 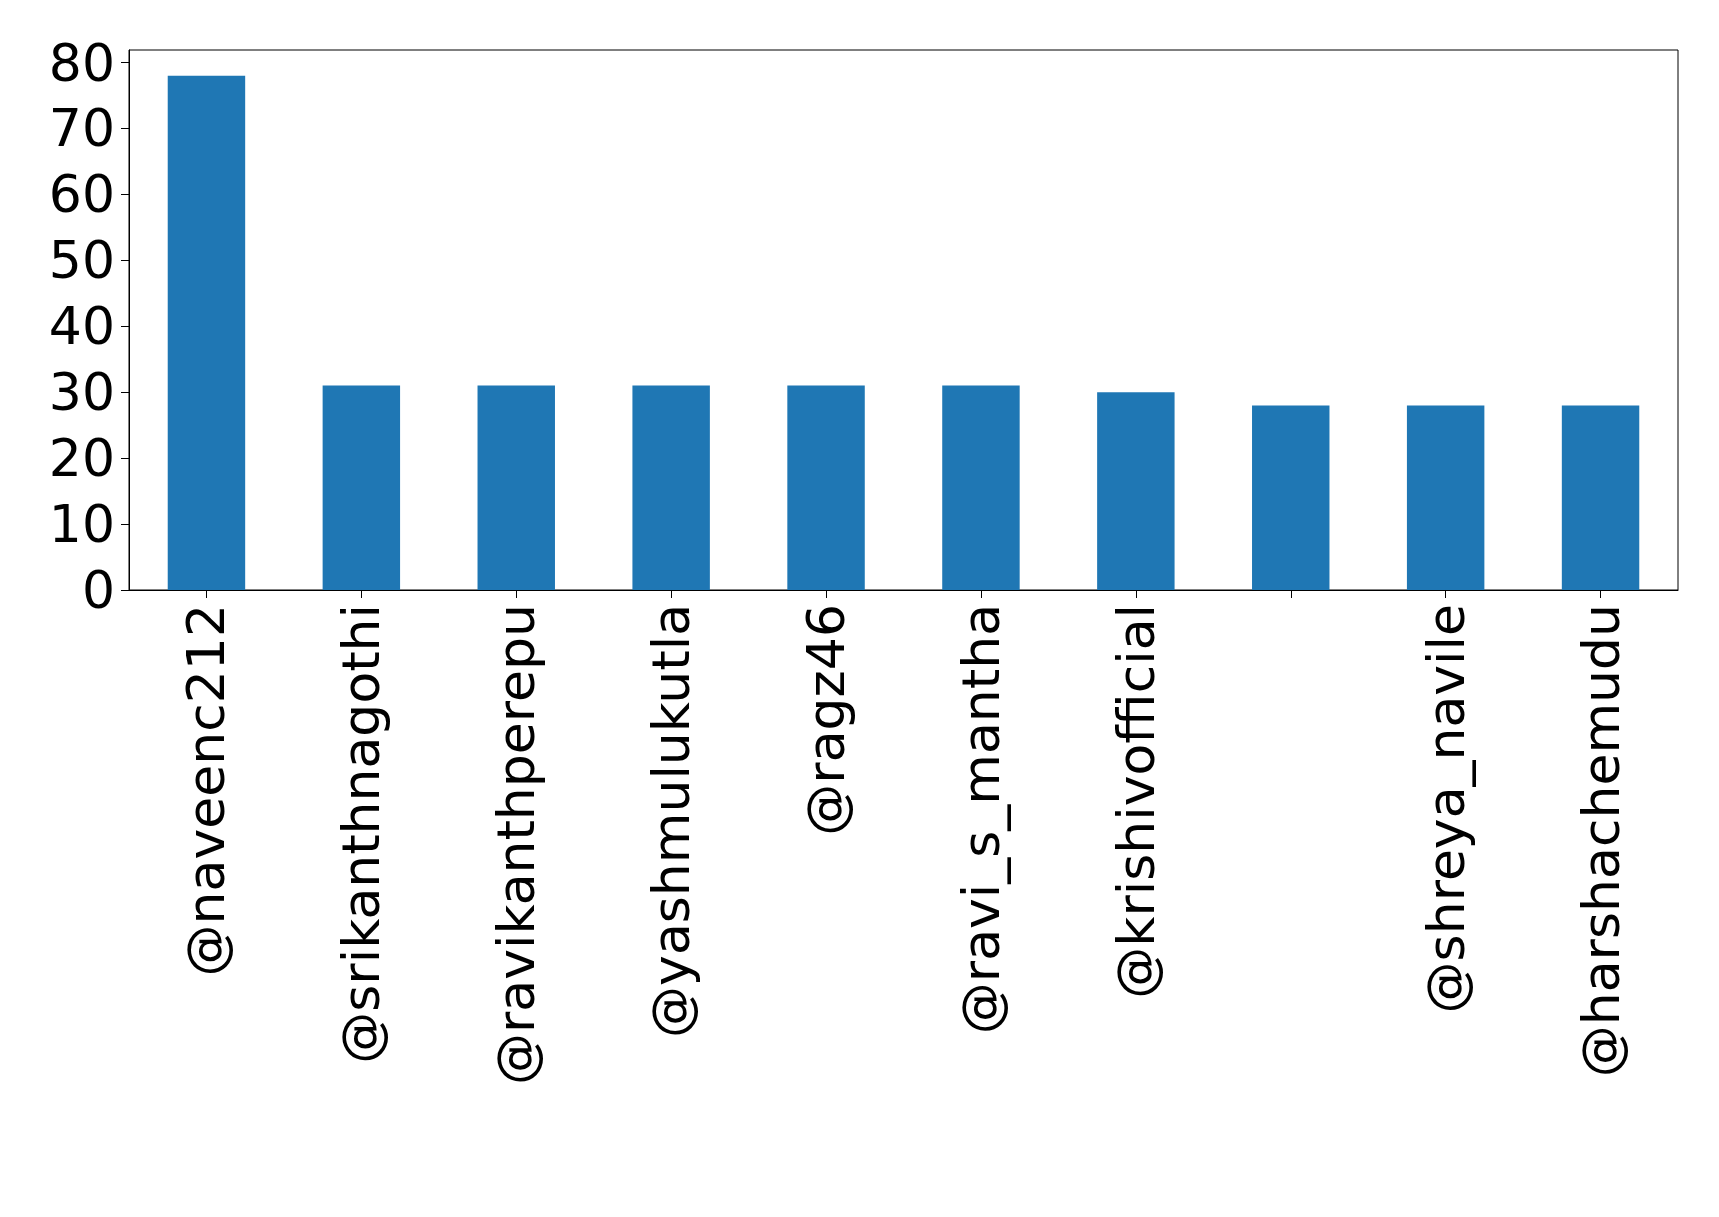 I want to click on x-tick-label: @krishivofficial, so click(x=1135, y=801).